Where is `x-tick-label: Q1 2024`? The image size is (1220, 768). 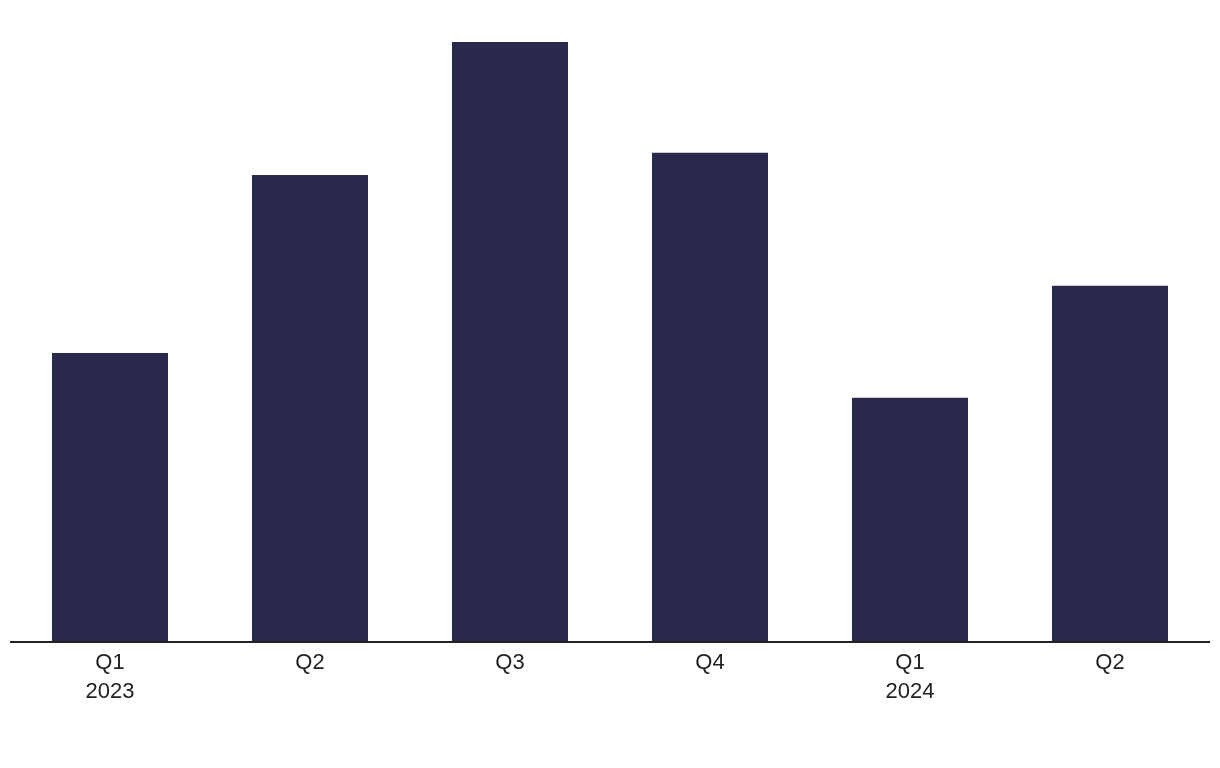 x-tick-label: Q1 2024 is located at coordinates (910, 676).